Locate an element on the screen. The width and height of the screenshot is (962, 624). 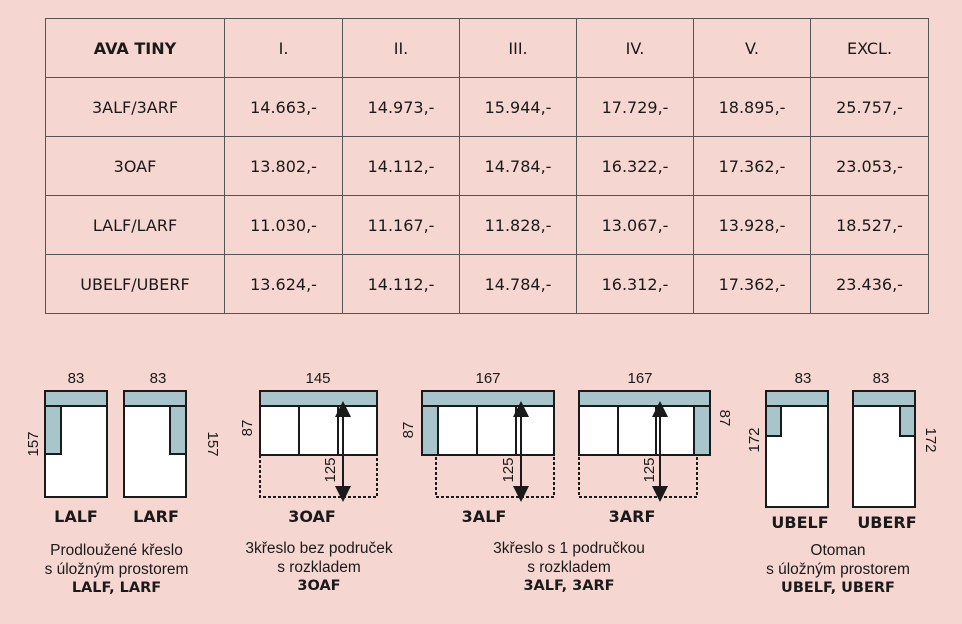
caption-3oaf-line1: 3křeslo bez područek is located at coordinates (319, 548).